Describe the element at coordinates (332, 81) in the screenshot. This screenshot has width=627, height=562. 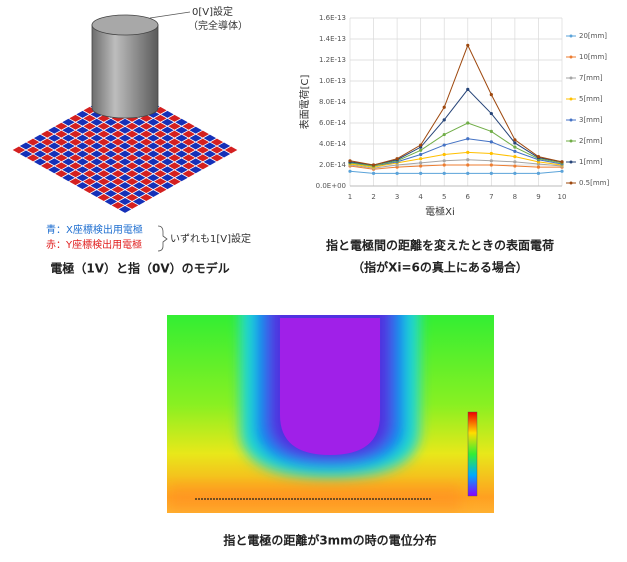
I see `y-tick-label: 1.0E-13` at that location.